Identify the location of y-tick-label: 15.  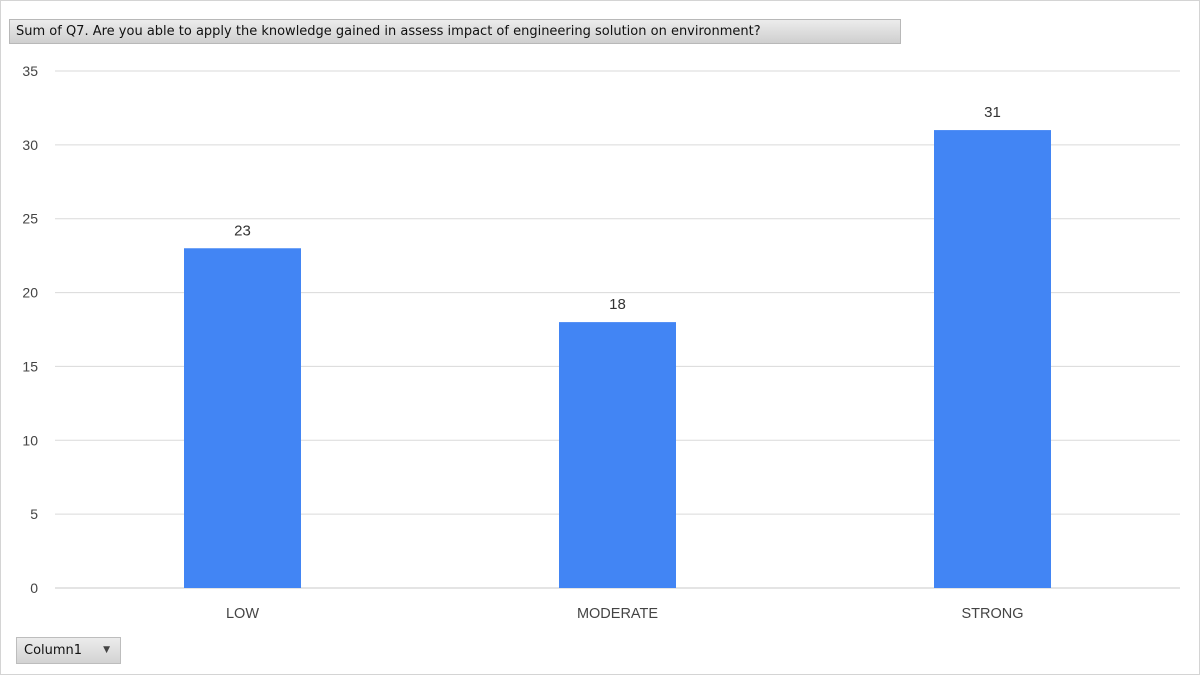
(30, 366).